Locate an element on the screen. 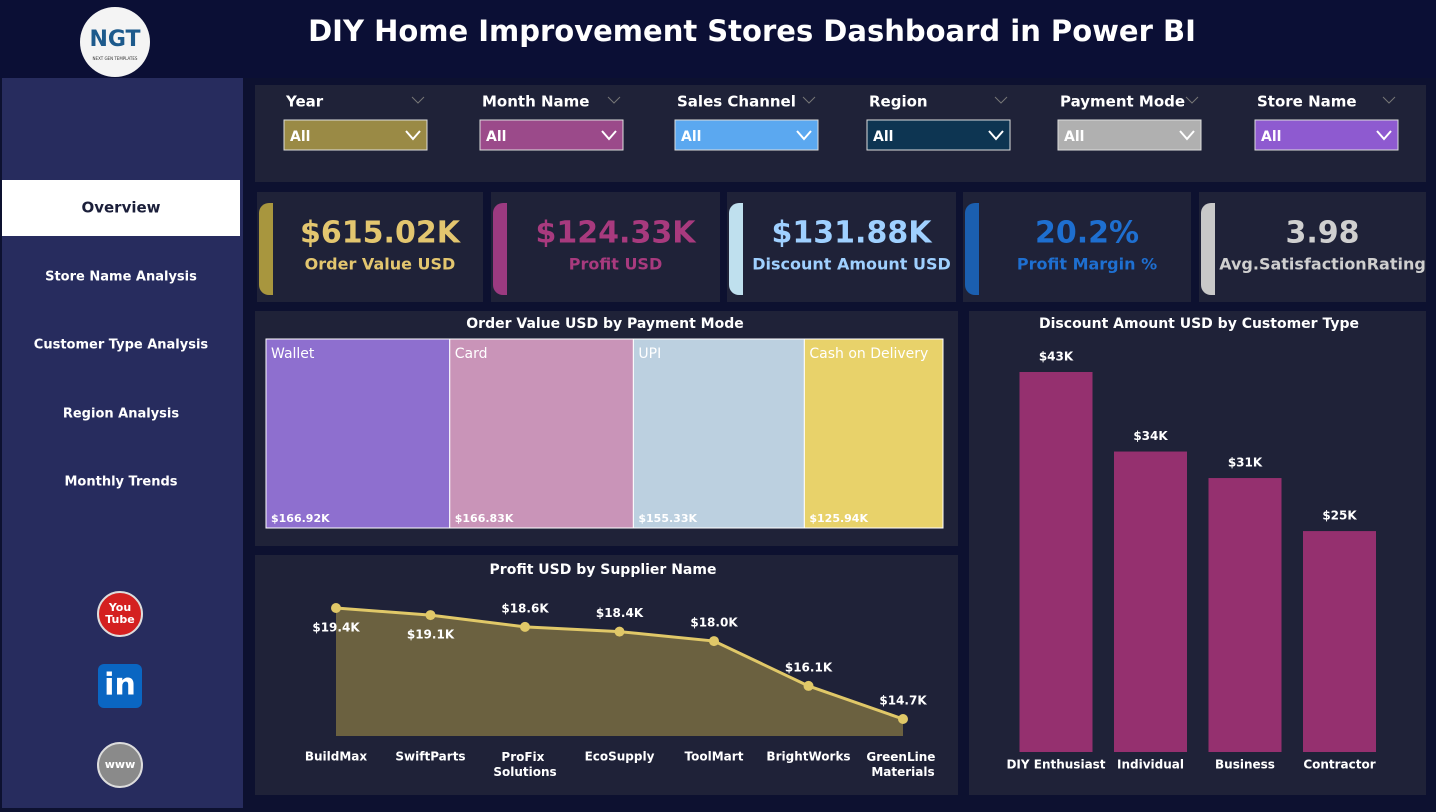 The width and height of the screenshot is (1436, 812). filter-label: Month Name is located at coordinates (535, 102).